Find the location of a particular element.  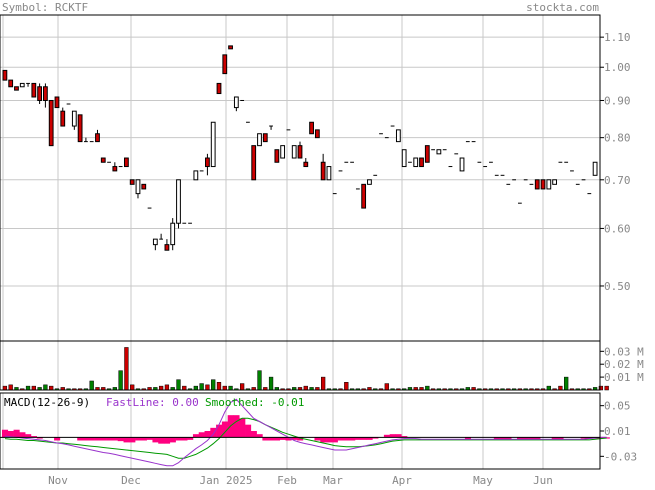

macd-panel-border is located at coordinates (300, 431).